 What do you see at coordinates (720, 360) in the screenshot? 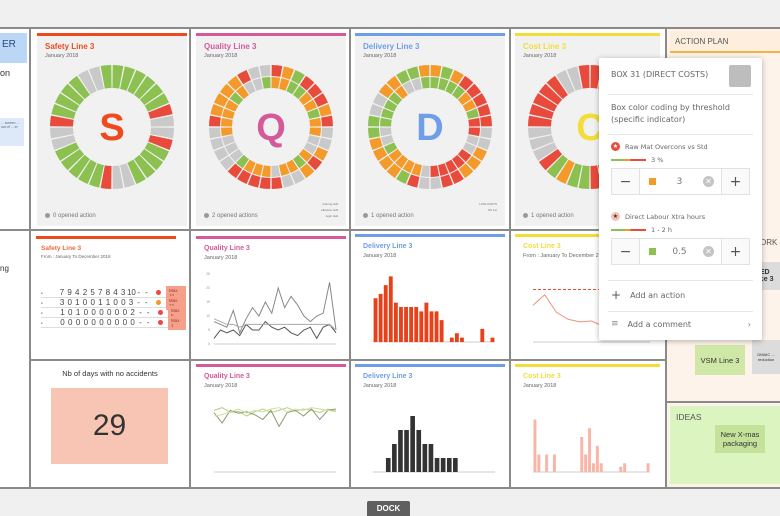
I see `sticky-vsm: VSM Line 3` at bounding box center [720, 360].